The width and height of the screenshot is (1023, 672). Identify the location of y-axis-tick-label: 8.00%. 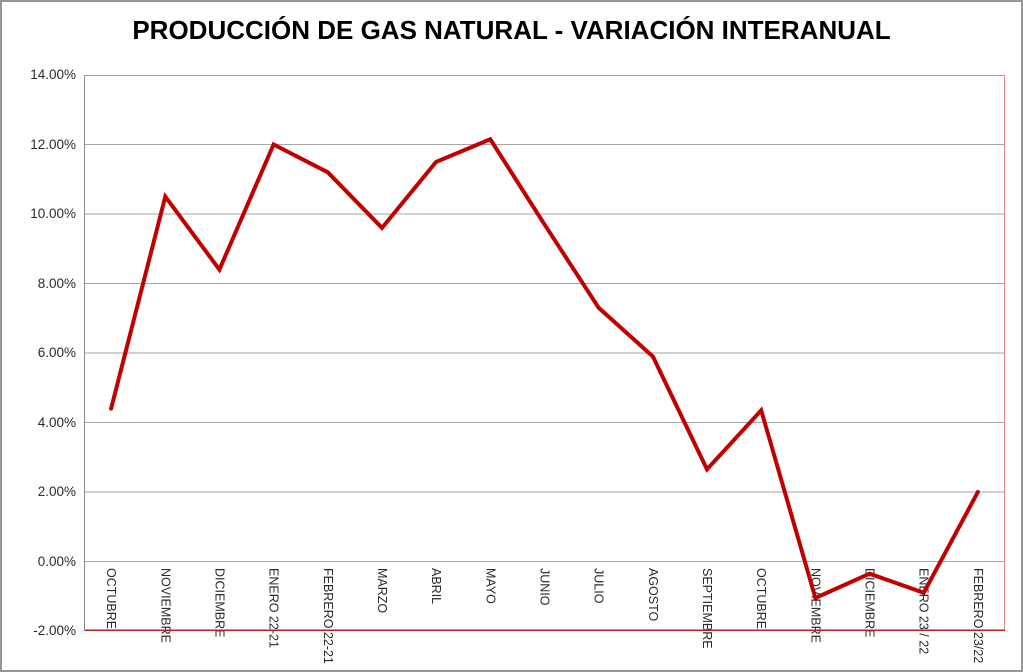
(56, 283).